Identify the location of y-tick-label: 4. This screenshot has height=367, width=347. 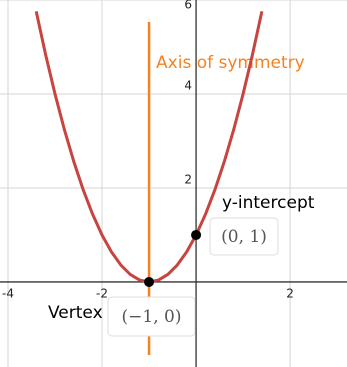
(188, 85).